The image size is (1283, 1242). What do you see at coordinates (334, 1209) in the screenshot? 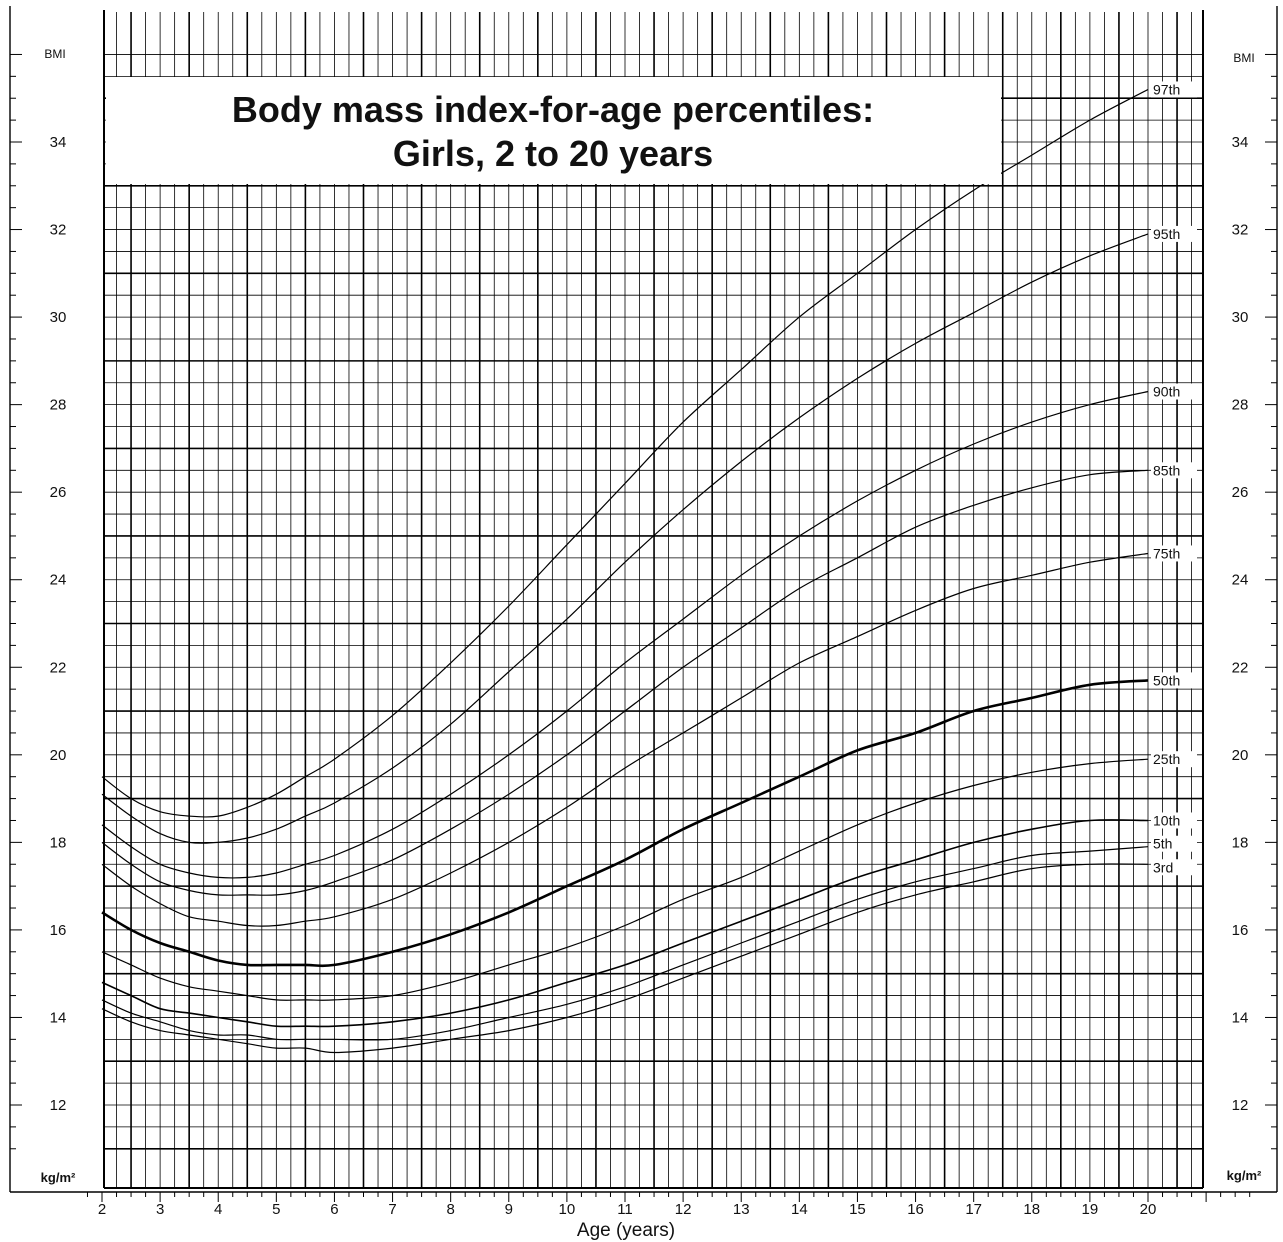
I see `x-tick-label: 6` at bounding box center [334, 1209].